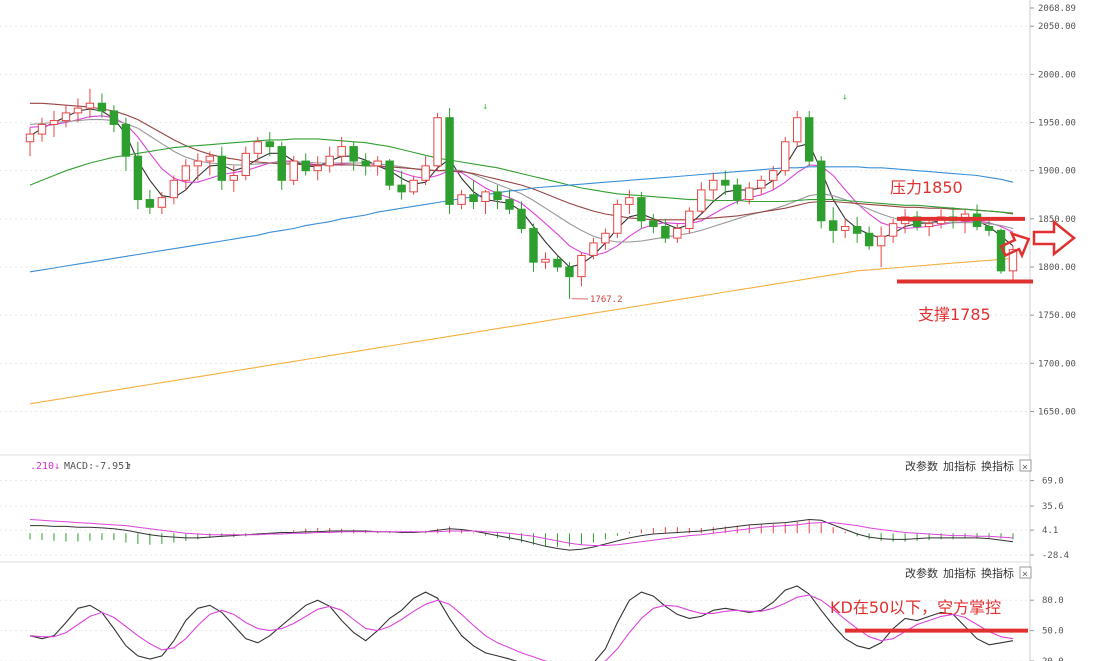 Image resolution: width=1100 pixels, height=661 pixels. I want to click on kd-close-box, so click(1025, 572).